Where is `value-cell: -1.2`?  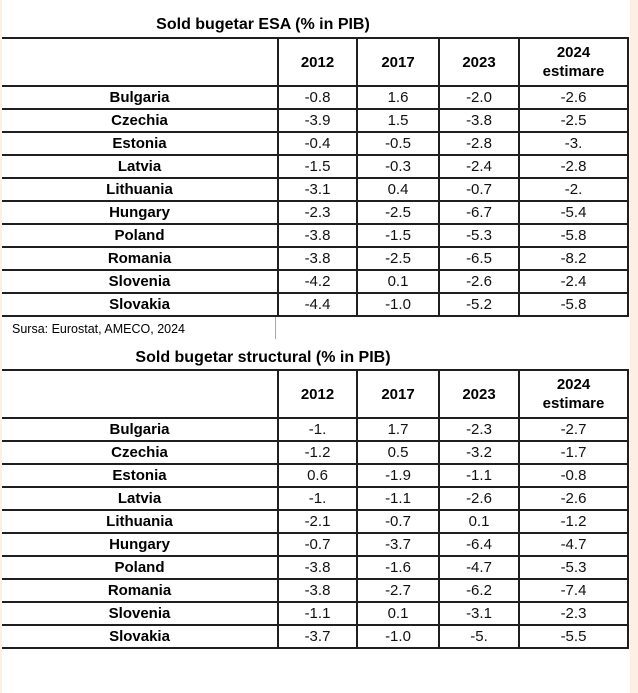
value-cell: -1.2 is located at coordinates (573, 521).